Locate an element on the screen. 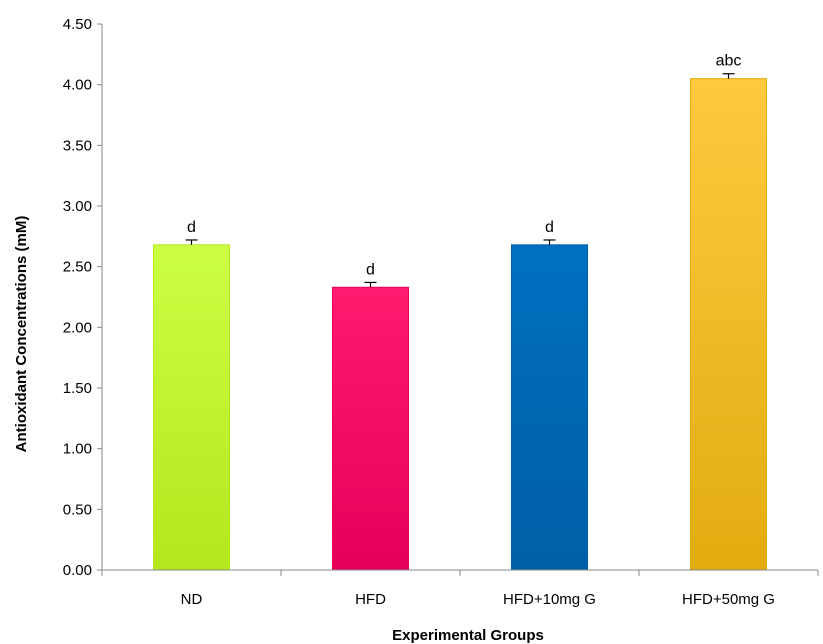  x-axis-ticks: ND HFD HFD+10mg G HFD+50mg G is located at coordinates (460, 589).